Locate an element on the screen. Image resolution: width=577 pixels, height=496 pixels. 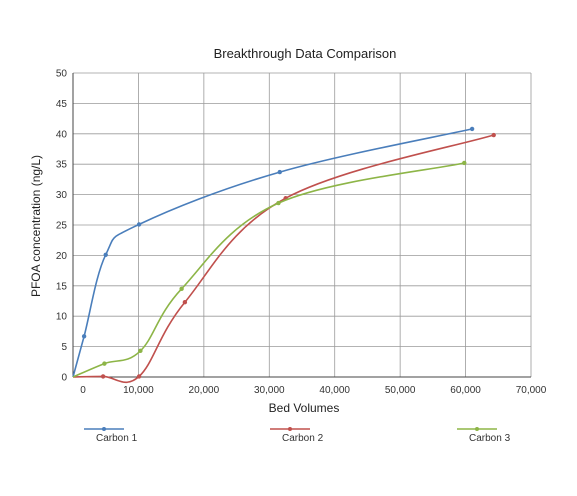
x-tick-label: 70,000 is located at coordinates (531, 390).